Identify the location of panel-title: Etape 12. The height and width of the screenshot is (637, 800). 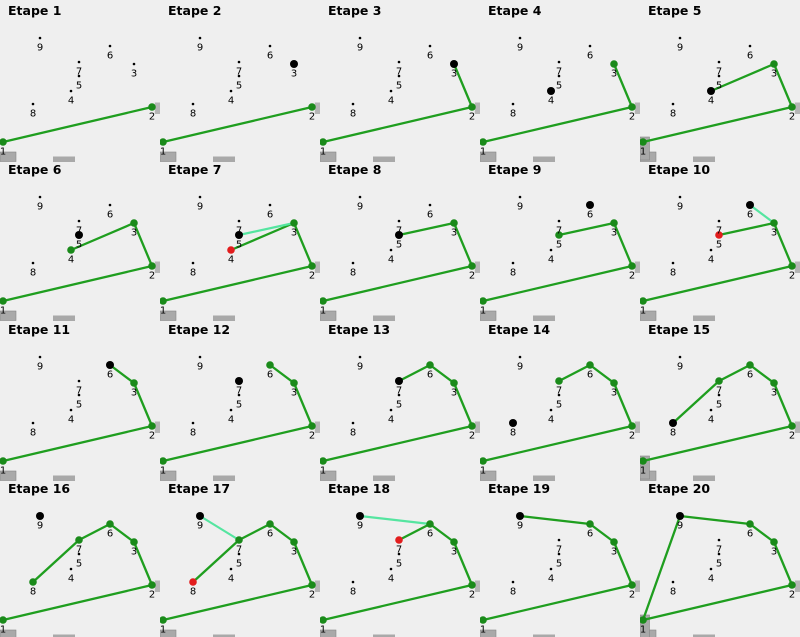
(199, 329).